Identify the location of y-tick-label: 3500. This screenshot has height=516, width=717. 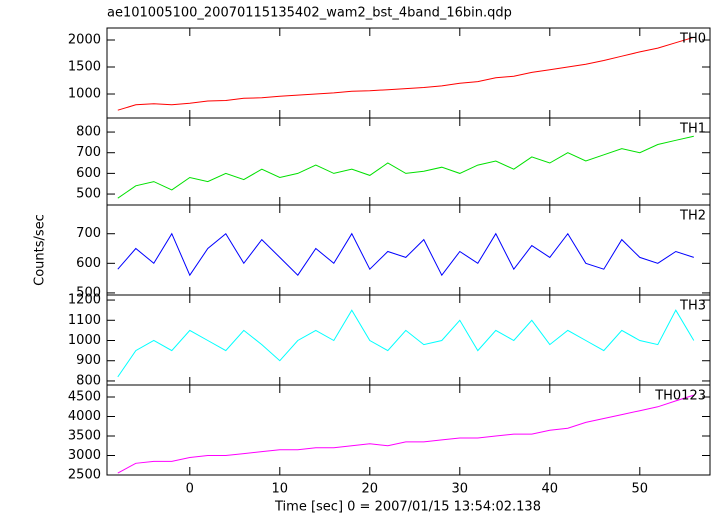
(84, 436).